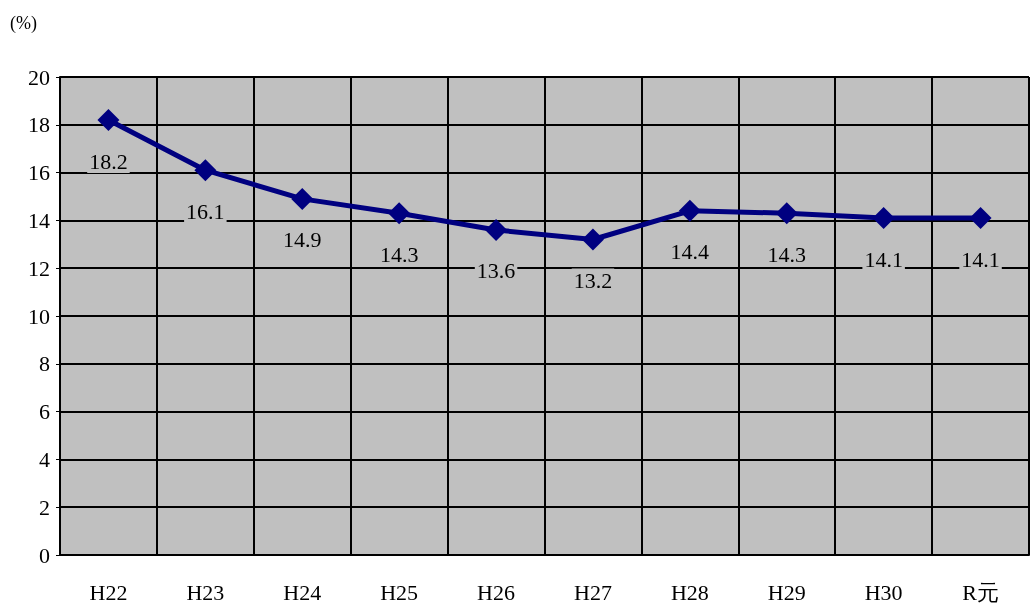 This screenshot has height=605, width=1030. Describe the element at coordinates (980, 592) in the screenshot. I see `x-tick-label: R元` at that location.